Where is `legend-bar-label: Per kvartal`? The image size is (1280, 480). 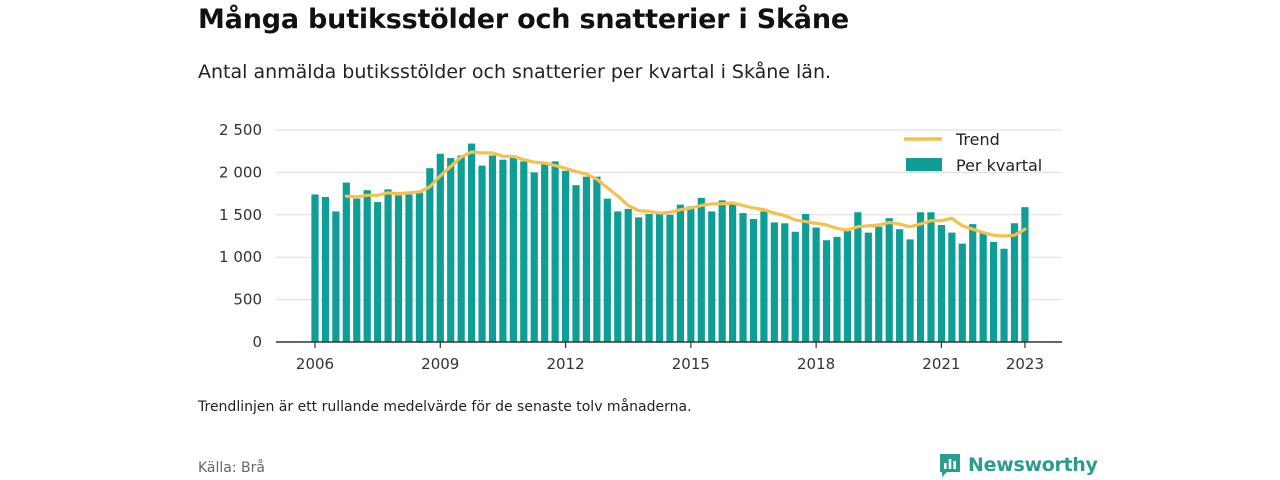 legend-bar-label: Per kvartal is located at coordinates (999, 165).